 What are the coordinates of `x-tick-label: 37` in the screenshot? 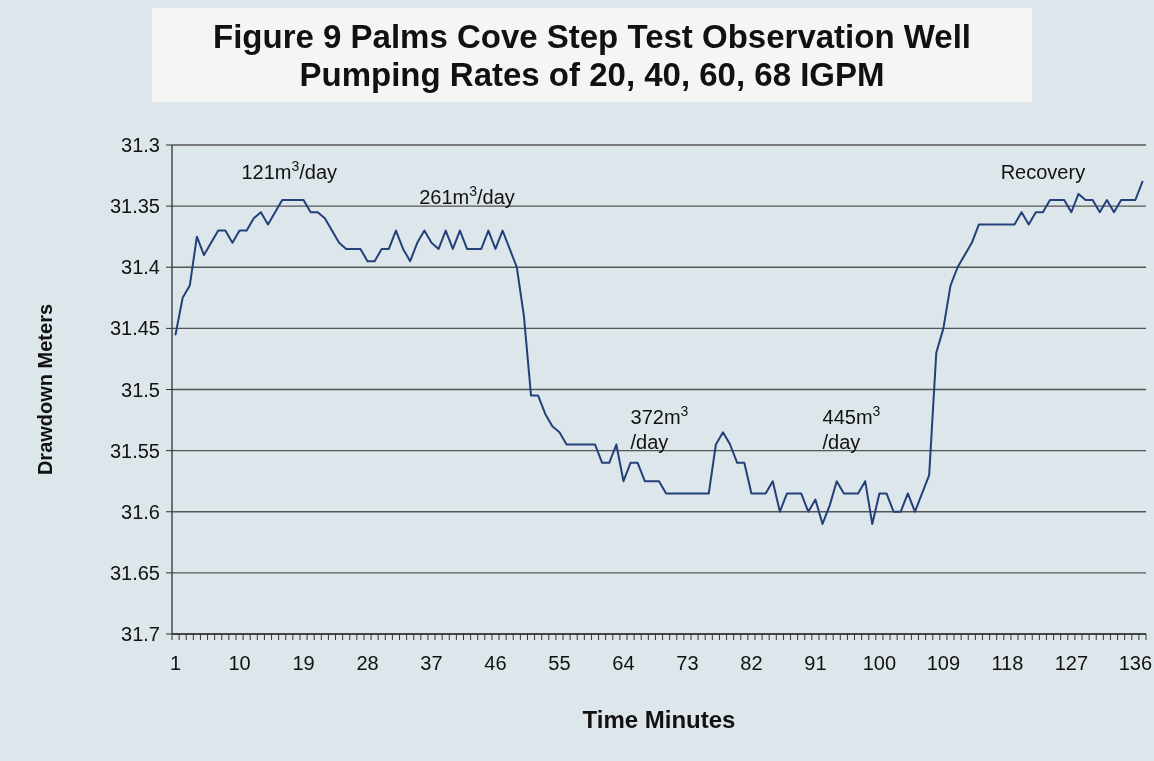 It's located at (431, 663).